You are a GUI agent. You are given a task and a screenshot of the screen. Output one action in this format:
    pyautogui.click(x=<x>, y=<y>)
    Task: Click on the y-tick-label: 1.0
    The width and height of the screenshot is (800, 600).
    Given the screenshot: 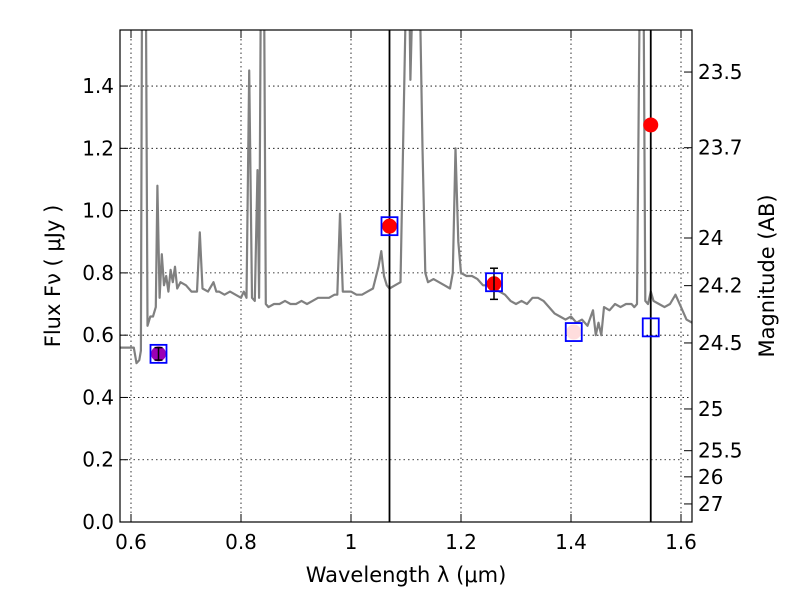 What is the action you would take?
    pyautogui.click(x=98, y=211)
    